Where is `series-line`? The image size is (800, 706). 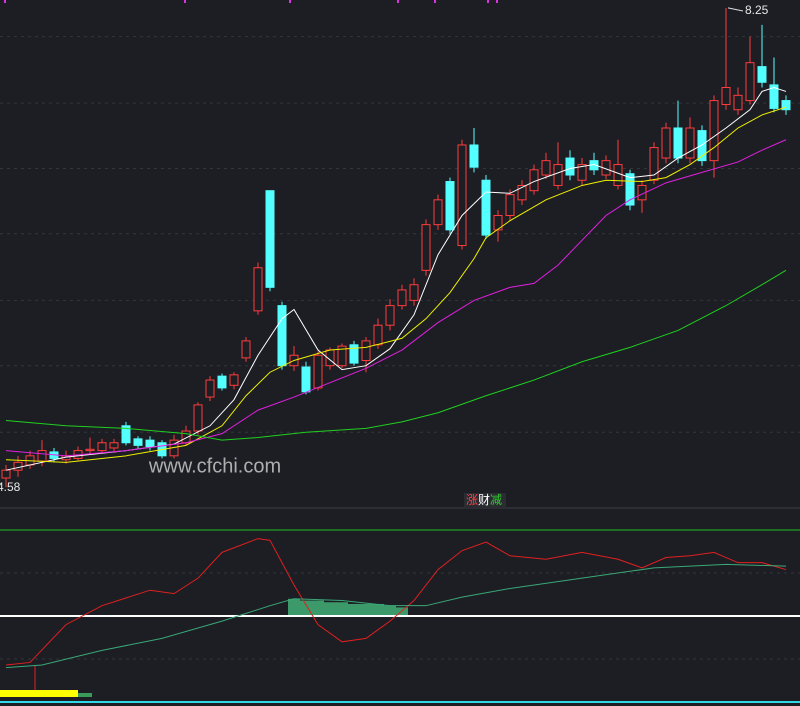 series-line is located at coordinates (396, 616).